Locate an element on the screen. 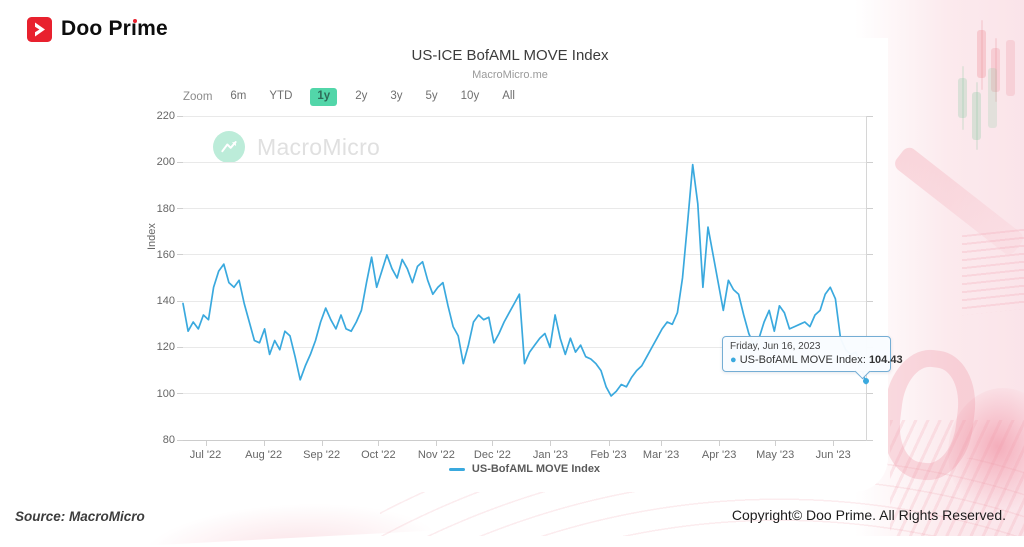 The width and height of the screenshot is (1024, 547). pink-blob-decoration is located at coordinates (986, 453).